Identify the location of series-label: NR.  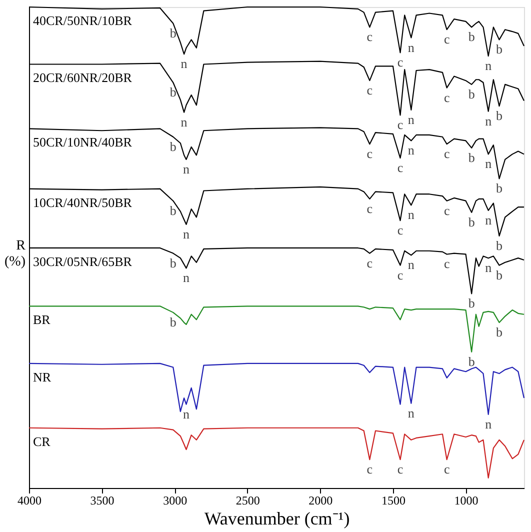
(42, 376).